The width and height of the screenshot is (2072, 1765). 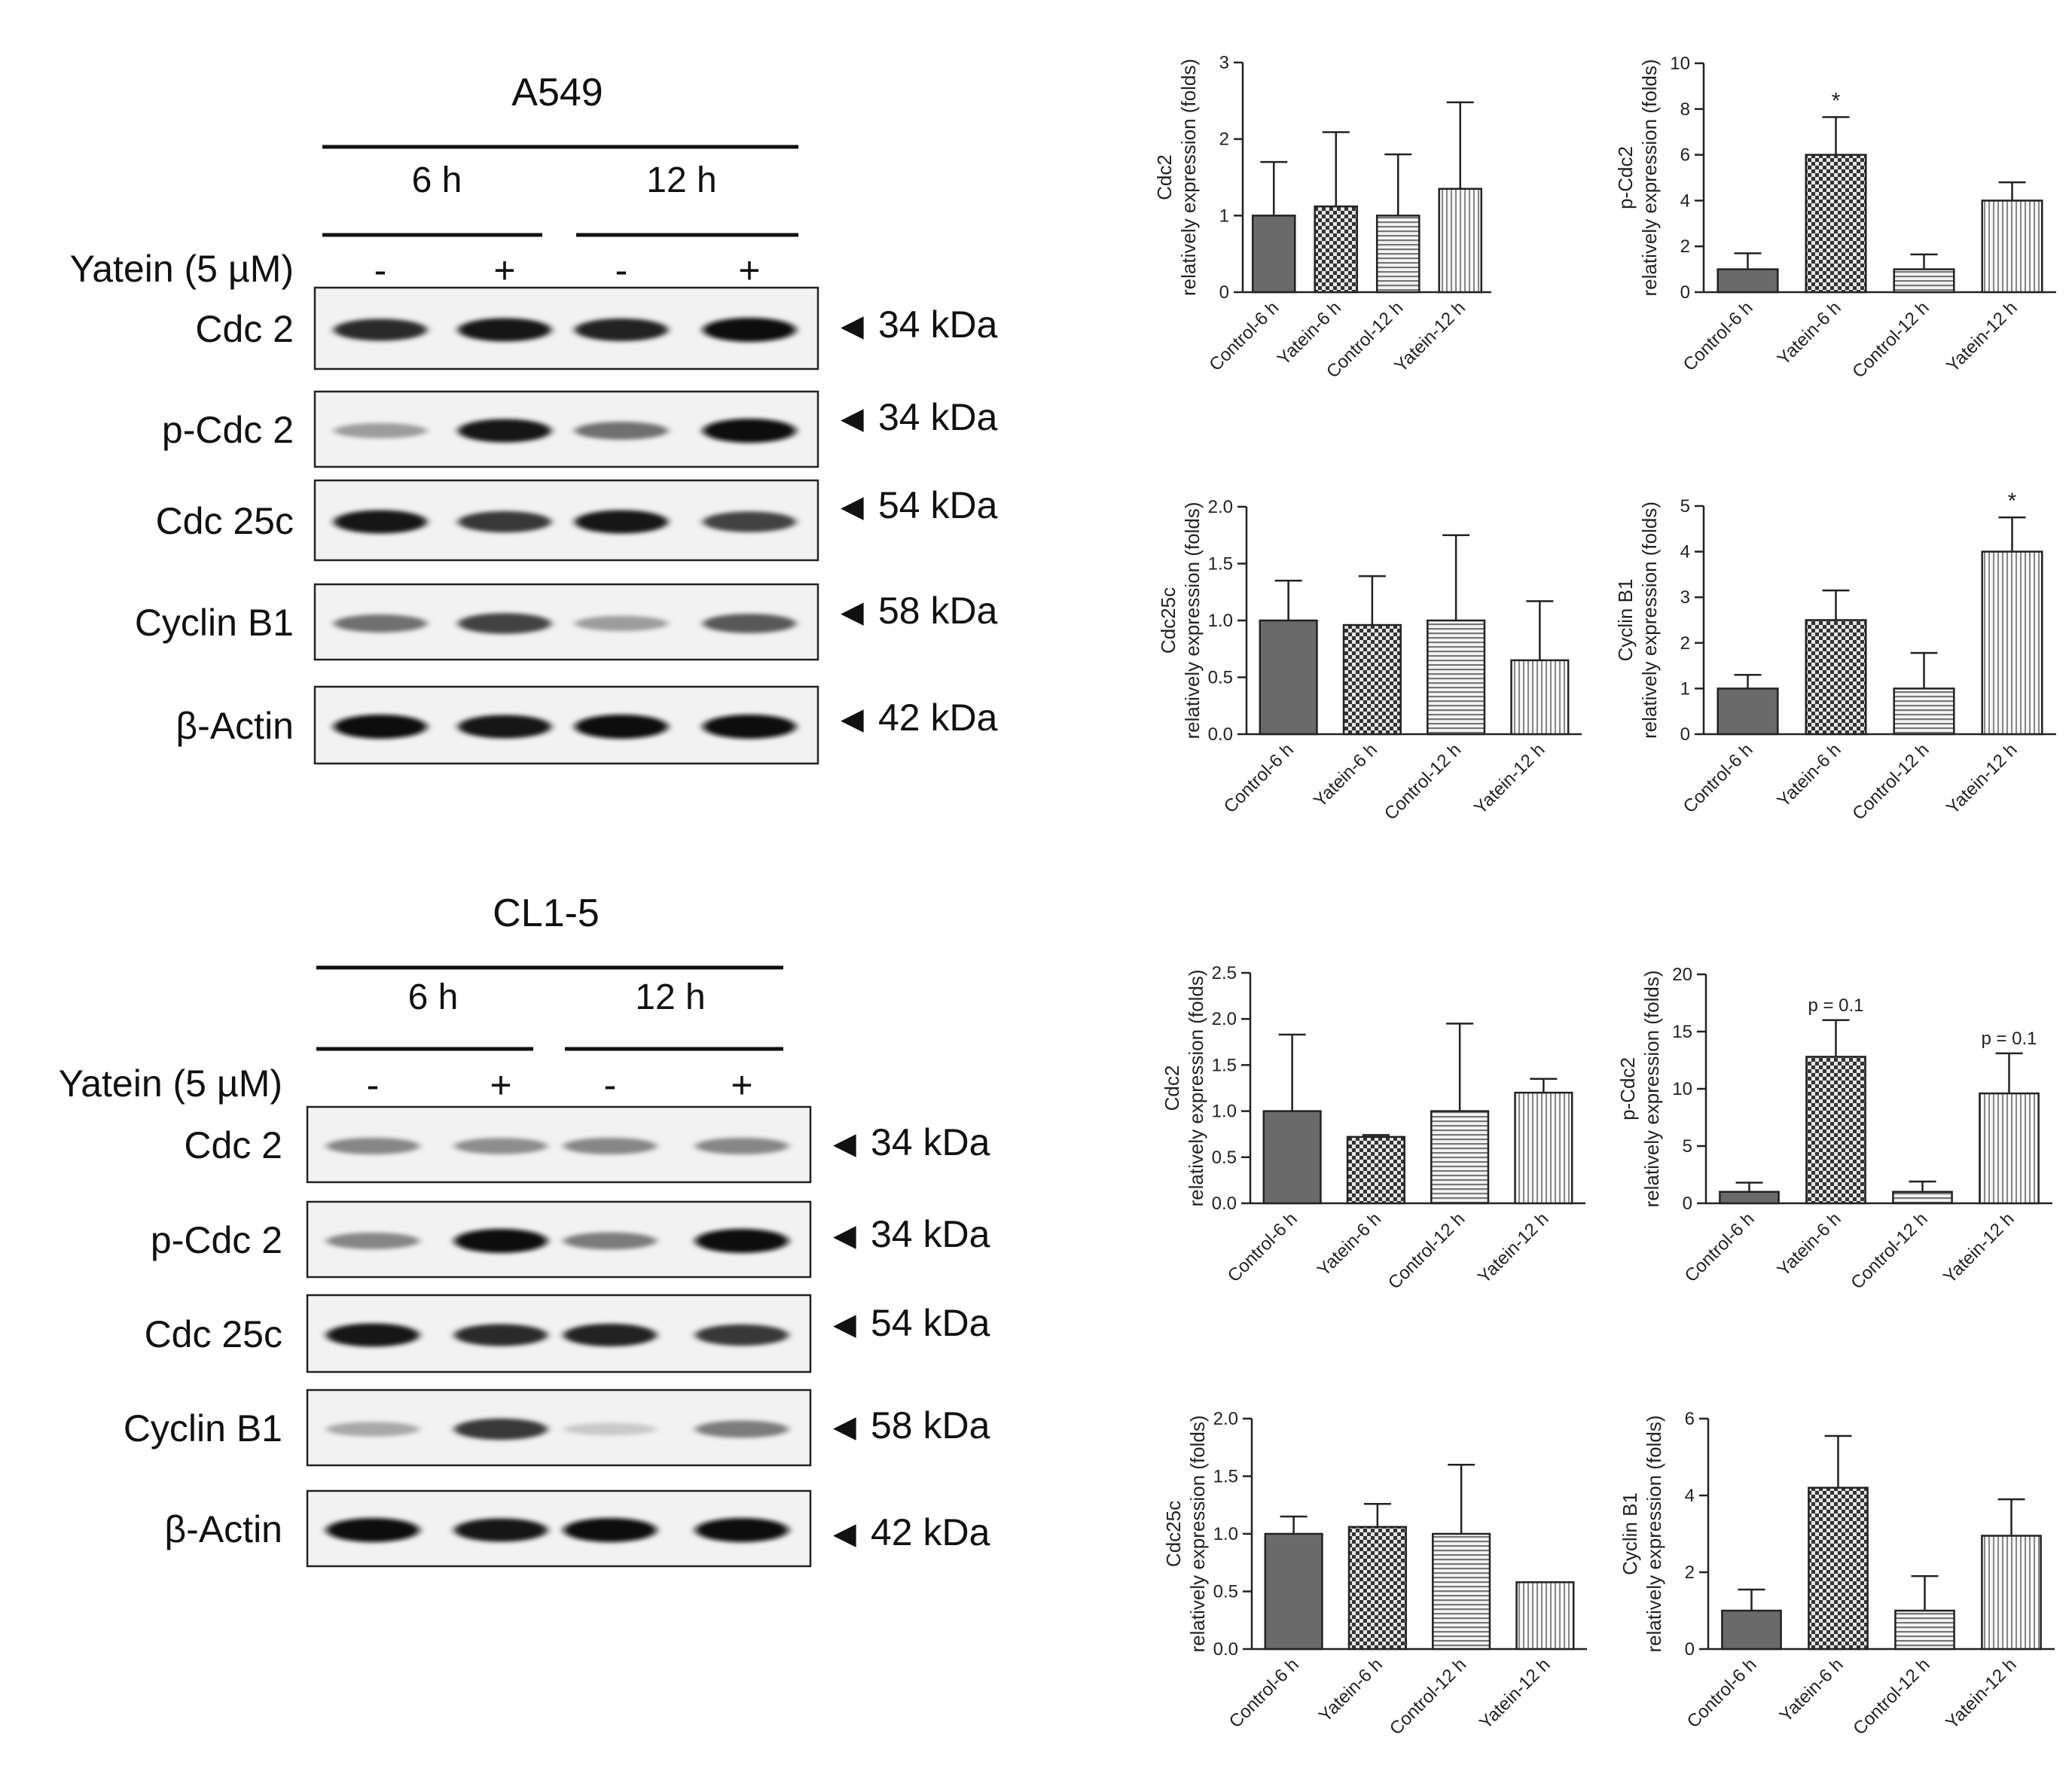 I want to click on y-axis-label: Cdc25crelatively expression (folds), so click(x=1180, y=620).